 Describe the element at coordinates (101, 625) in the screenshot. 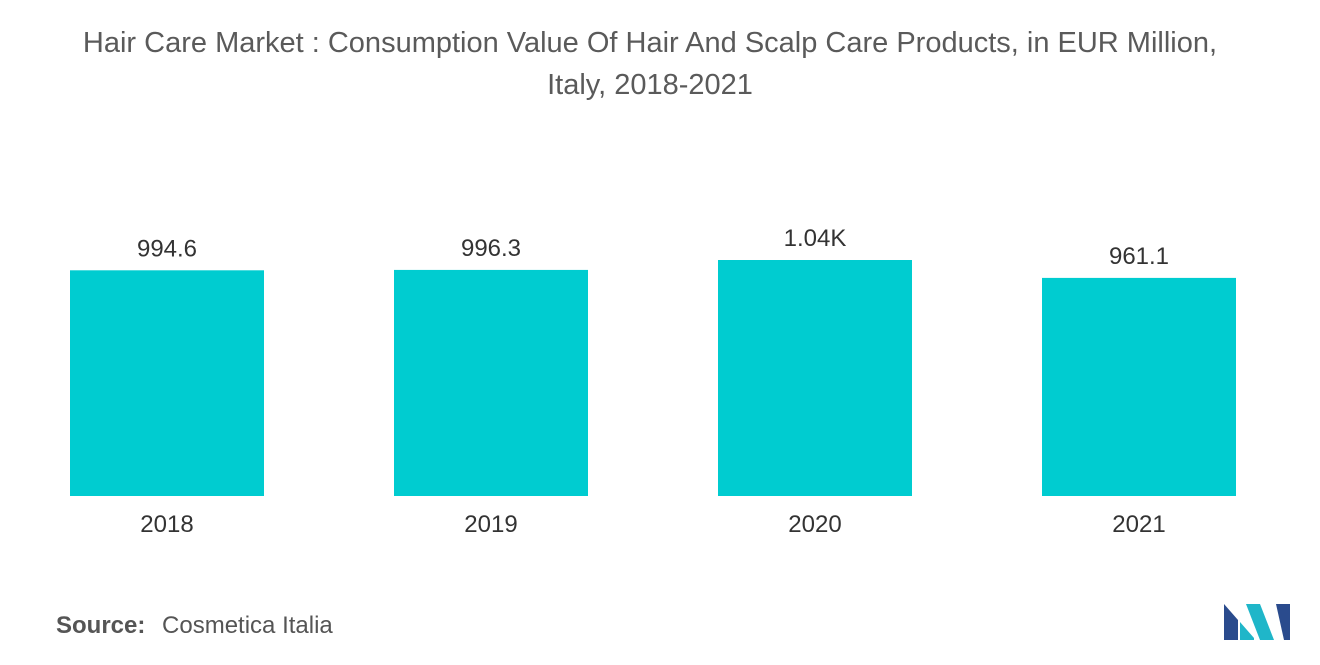

I see `source-label: Source:` at that location.